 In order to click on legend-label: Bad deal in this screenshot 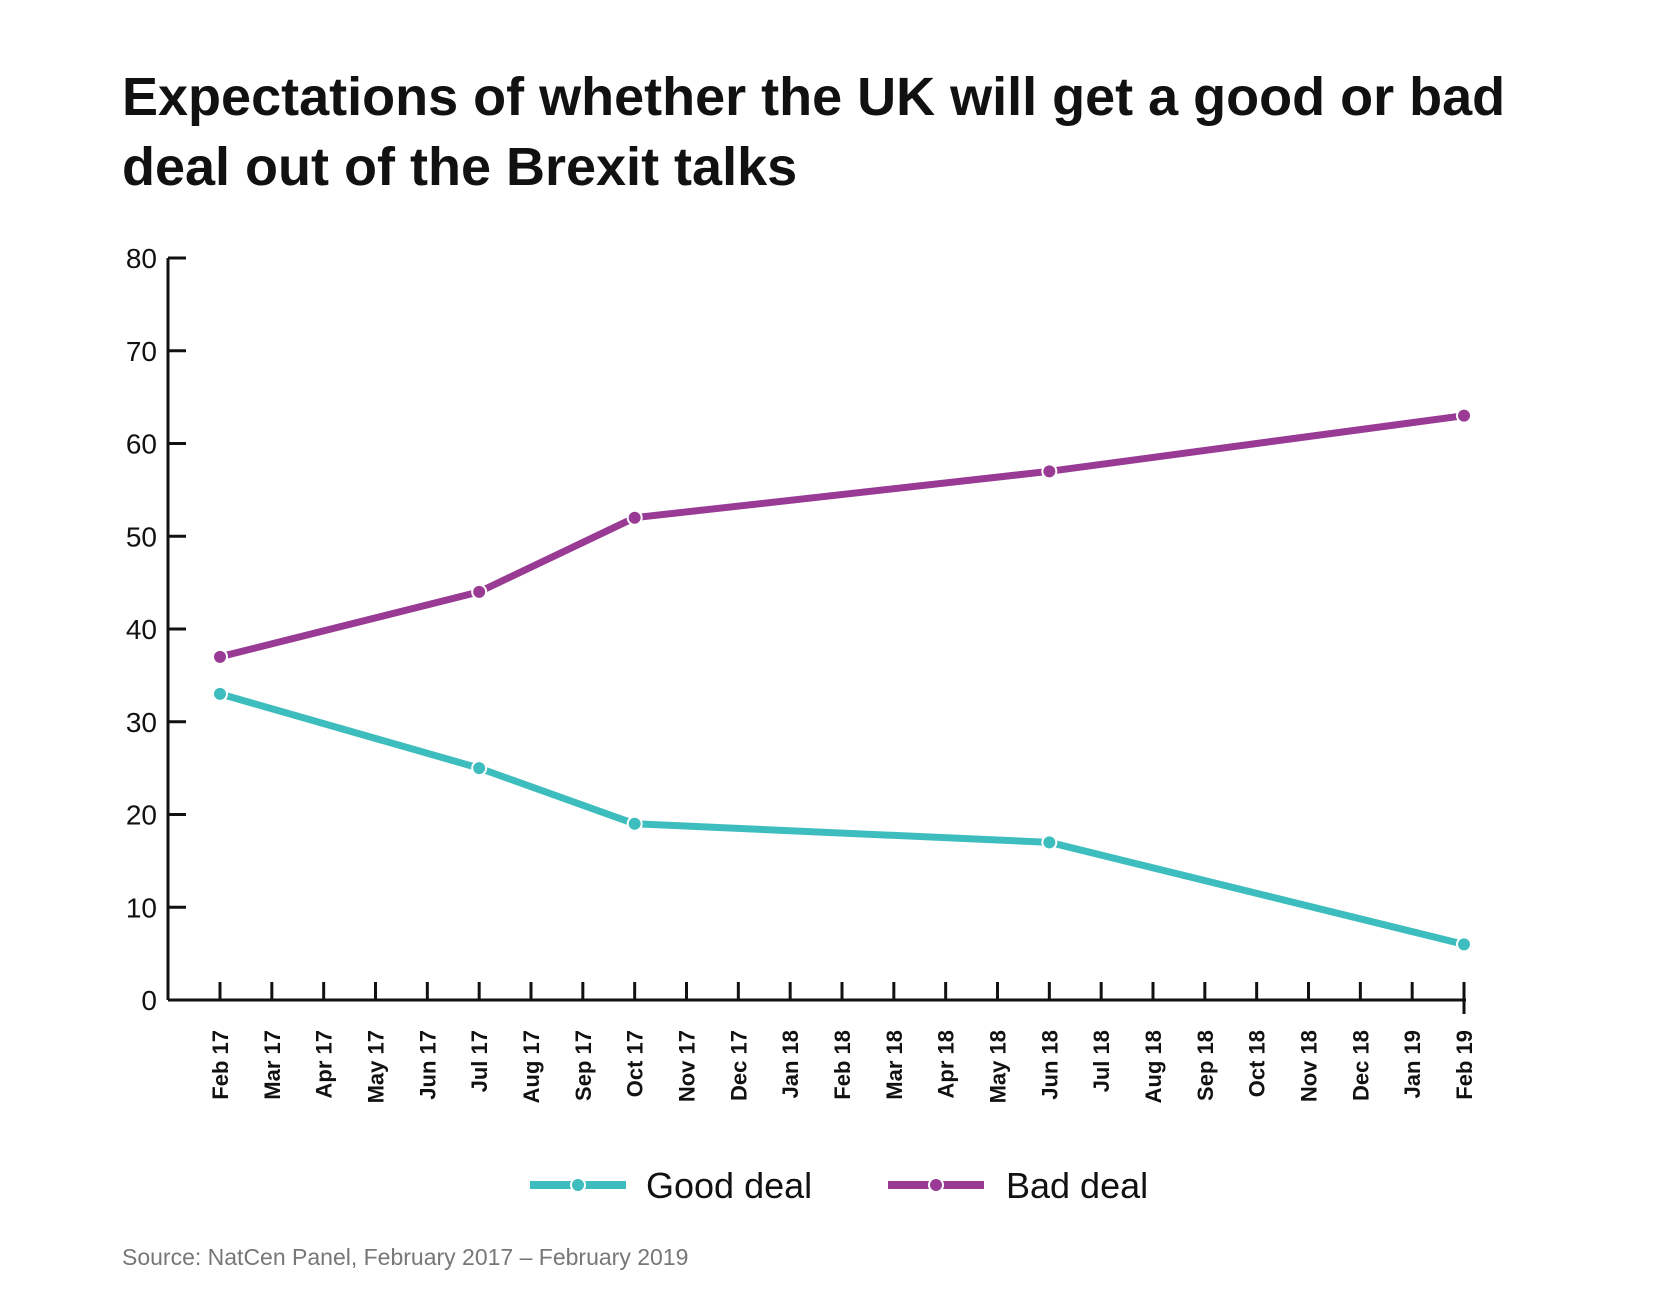, I will do `click(1077, 1185)`.